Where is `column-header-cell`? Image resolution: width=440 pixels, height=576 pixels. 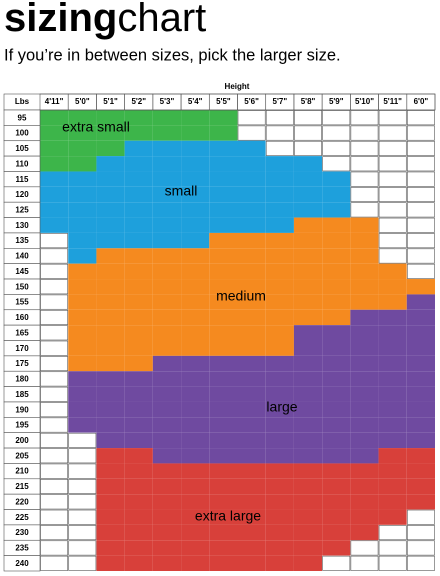 column-header-cell is located at coordinates (421, 102).